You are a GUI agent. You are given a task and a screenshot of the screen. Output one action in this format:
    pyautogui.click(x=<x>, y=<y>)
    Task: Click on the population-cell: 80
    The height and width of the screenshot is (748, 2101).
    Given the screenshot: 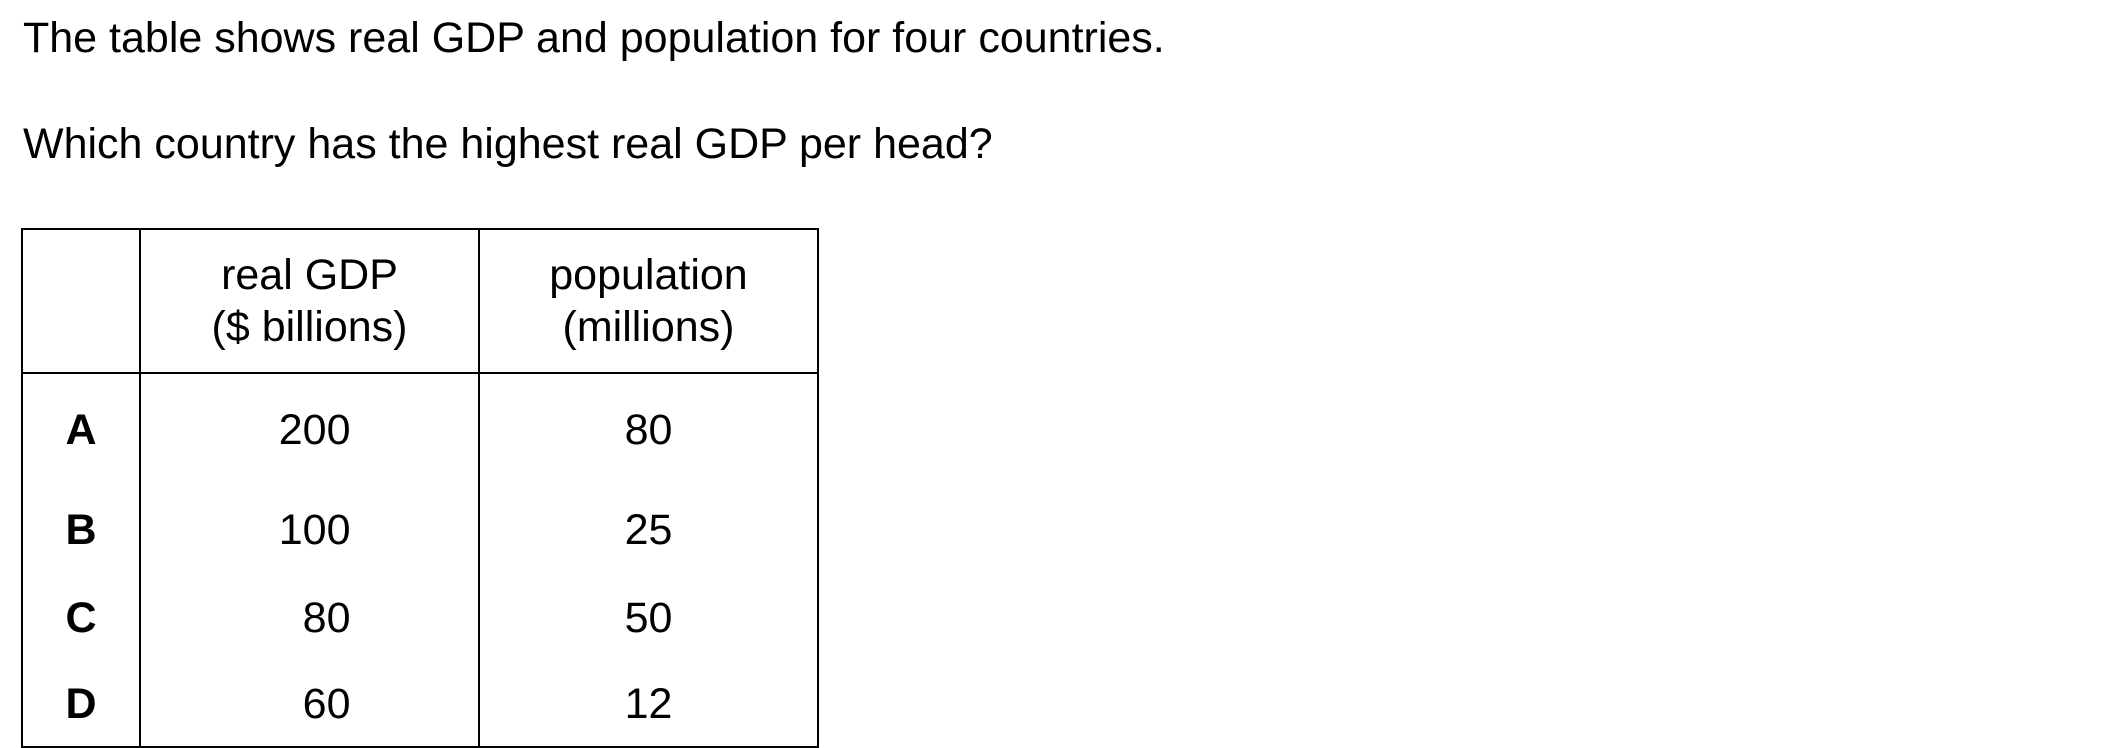 What is the action you would take?
    pyautogui.click(x=648, y=429)
    